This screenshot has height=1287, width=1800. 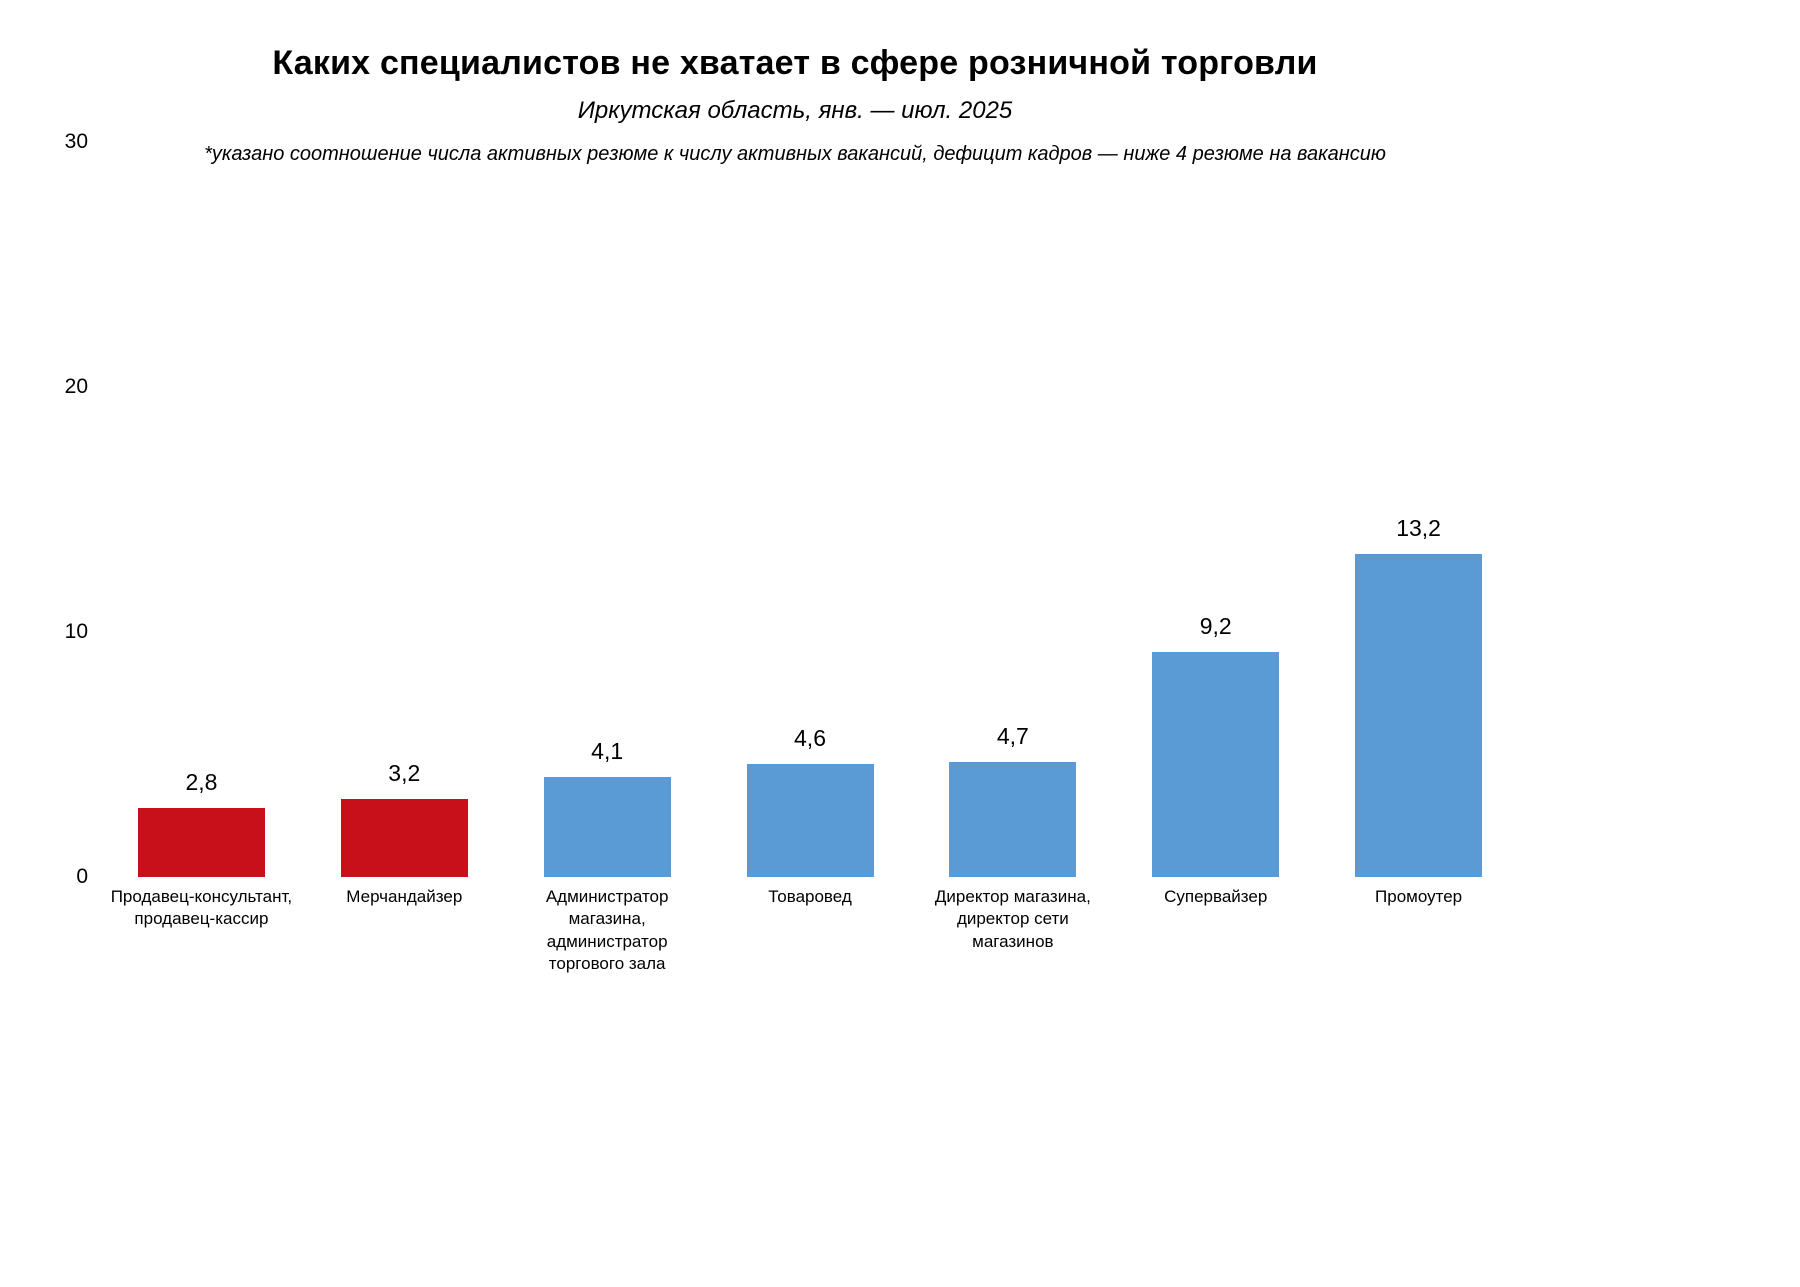 I want to click on y-tick-label: 10, so click(x=76, y=631).